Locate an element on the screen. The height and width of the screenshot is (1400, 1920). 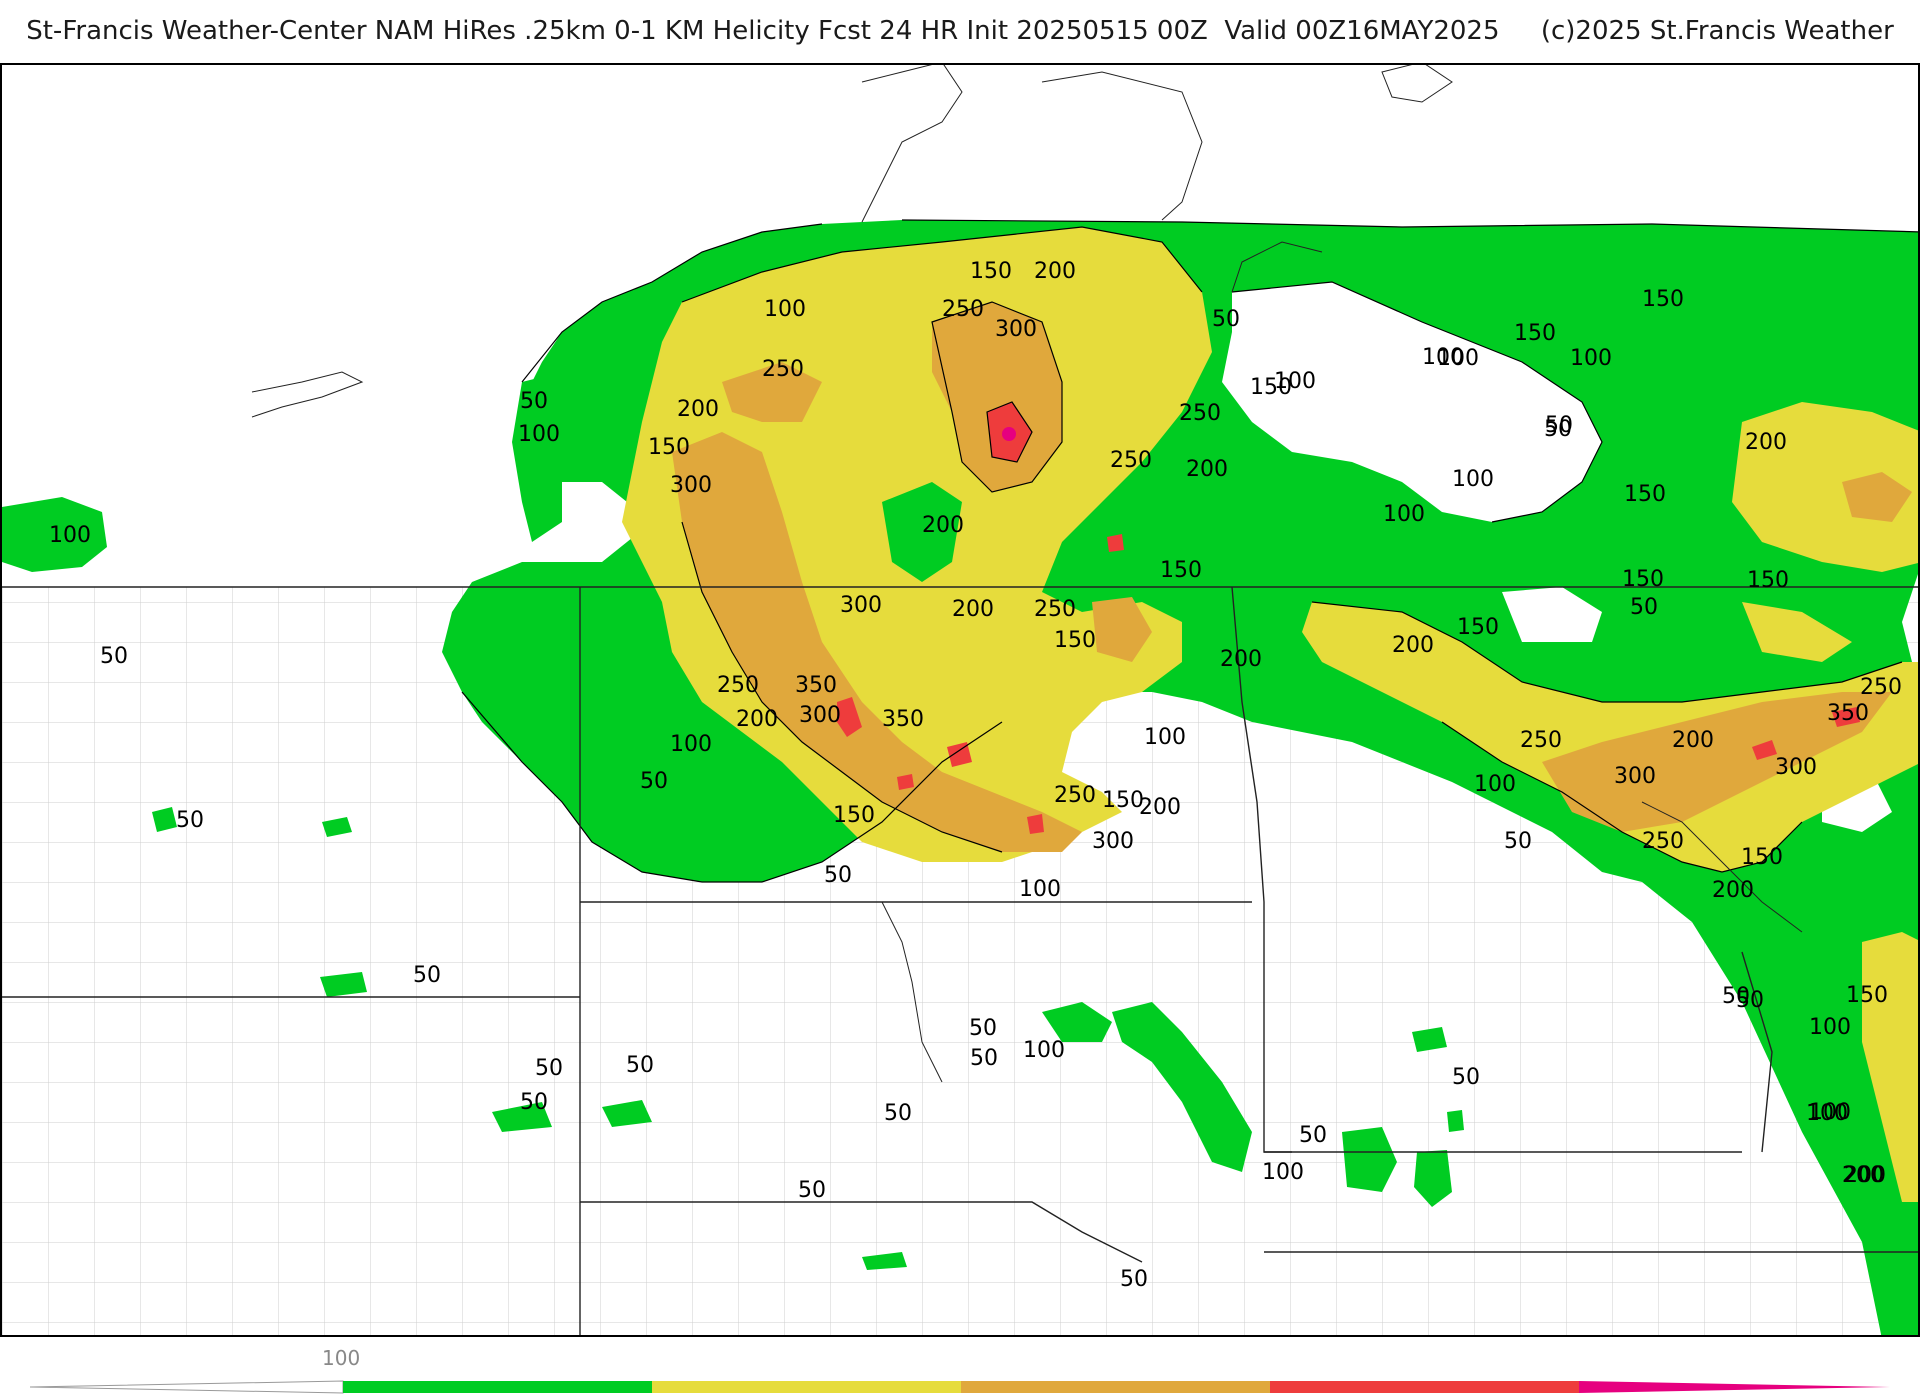
legend-swatch-lt100 is located at coordinates (187, 1387).